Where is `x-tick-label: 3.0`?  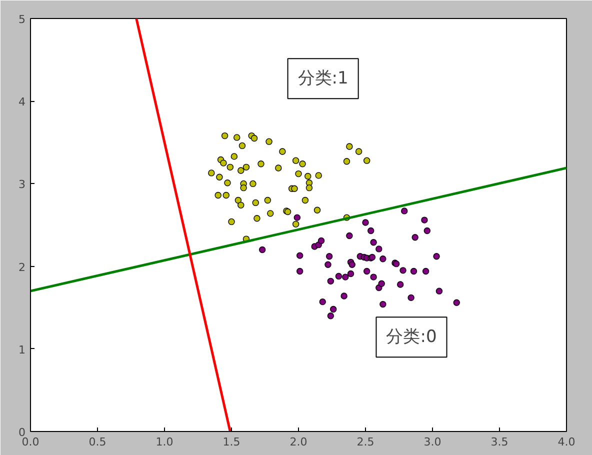
x-tick-label: 3.0 is located at coordinates (433, 442).